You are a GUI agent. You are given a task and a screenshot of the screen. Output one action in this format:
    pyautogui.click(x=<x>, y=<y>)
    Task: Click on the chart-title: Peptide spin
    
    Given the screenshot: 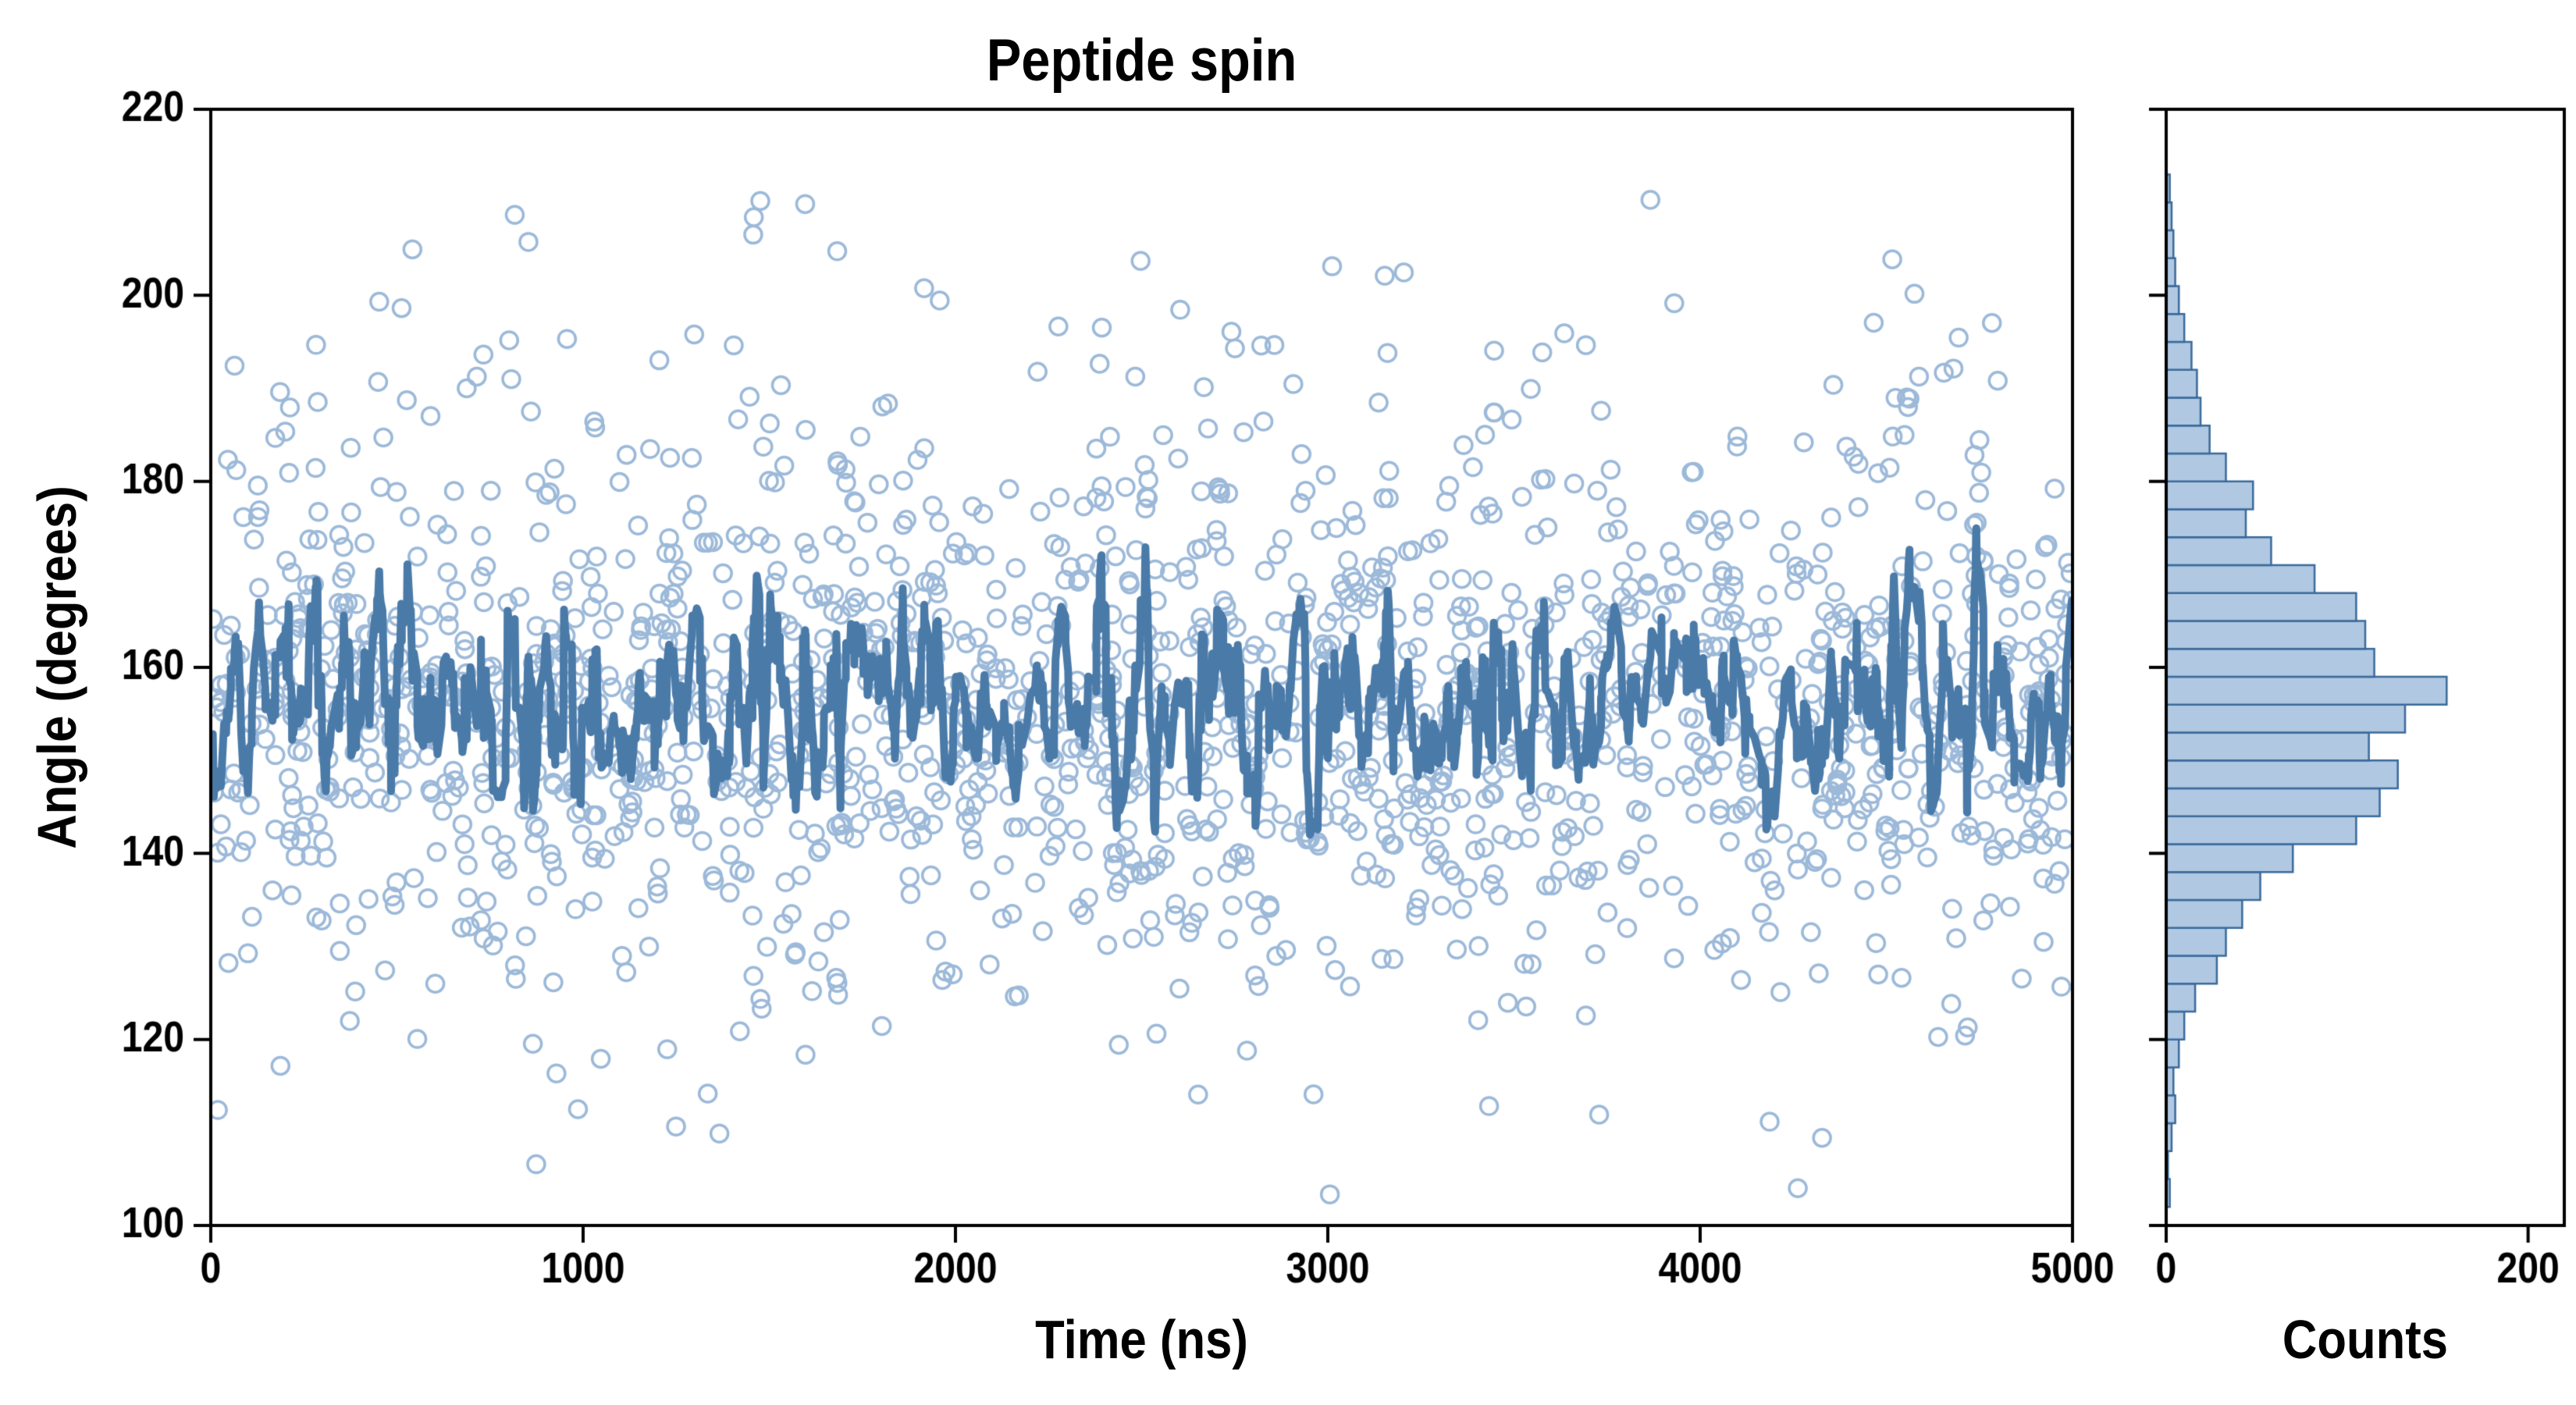 What is the action you would take?
    pyautogui.click(x=1141, y=60)
    